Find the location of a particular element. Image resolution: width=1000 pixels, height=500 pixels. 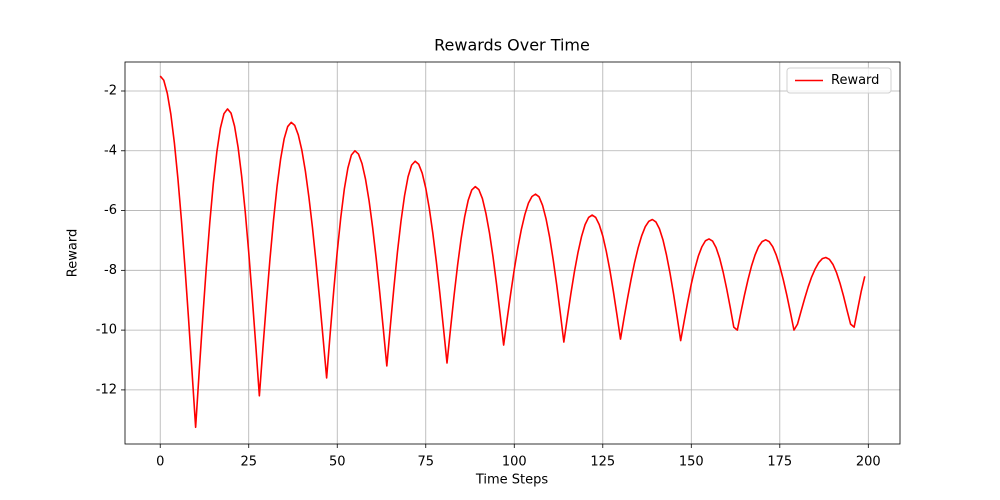

y-tick-label: -4 is located at coordinates (110, 150).